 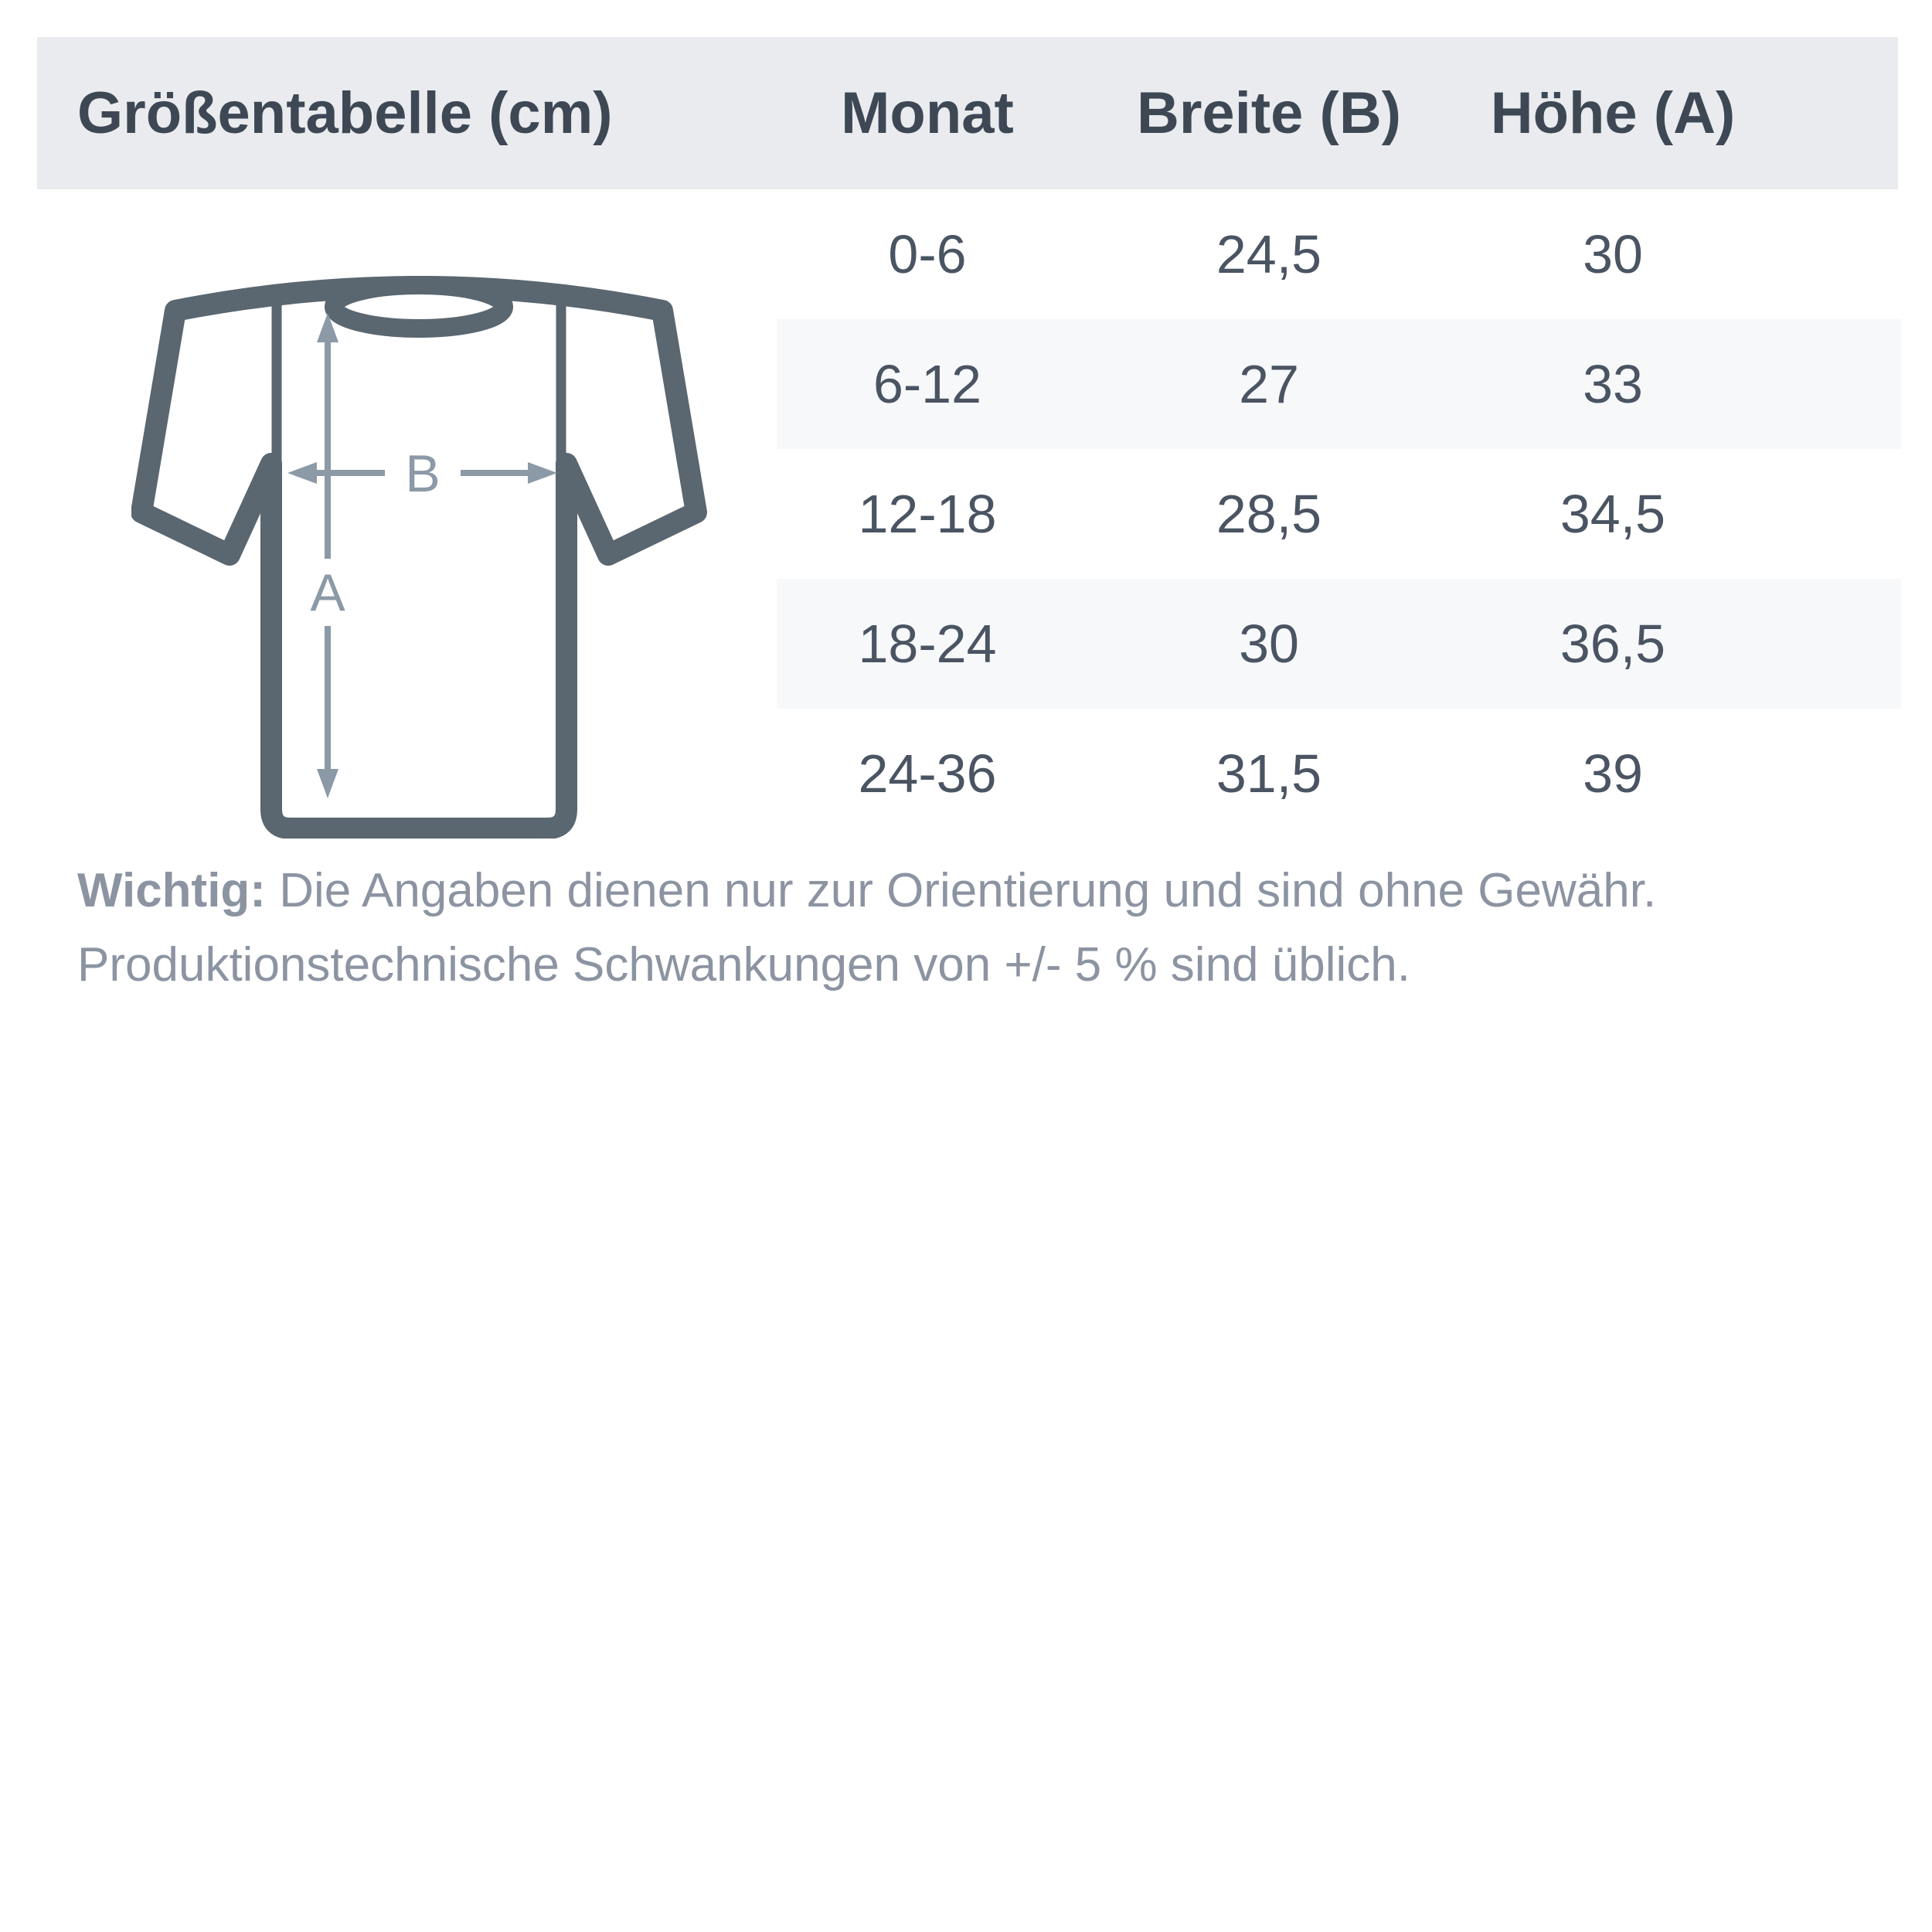 What do you see at coordinates (1613, 773) in the screenshot?
I see `cell-hoehe: 39` at bounding box center [1613, 773].